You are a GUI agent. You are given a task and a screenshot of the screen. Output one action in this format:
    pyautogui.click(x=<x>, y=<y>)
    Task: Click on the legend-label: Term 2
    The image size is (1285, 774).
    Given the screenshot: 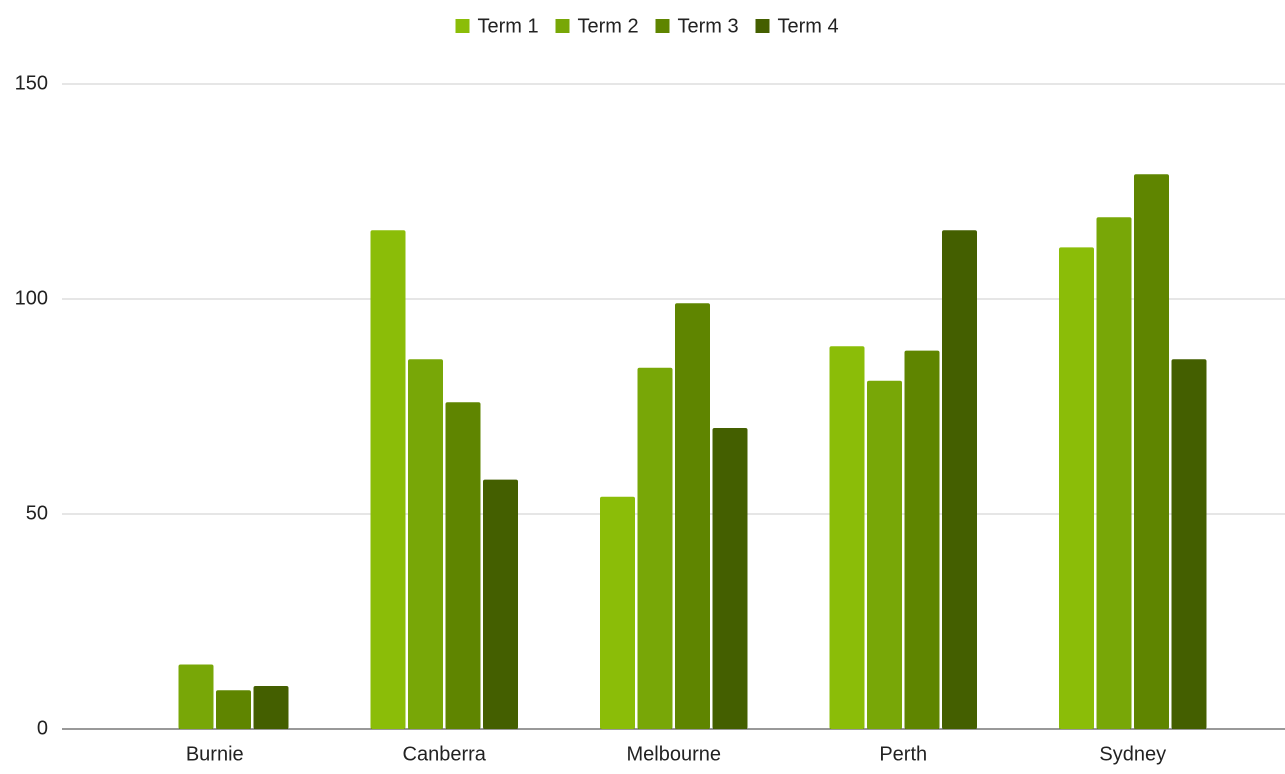 What is the action you would take?
    pyautogui.click(x=608, y=26)
    